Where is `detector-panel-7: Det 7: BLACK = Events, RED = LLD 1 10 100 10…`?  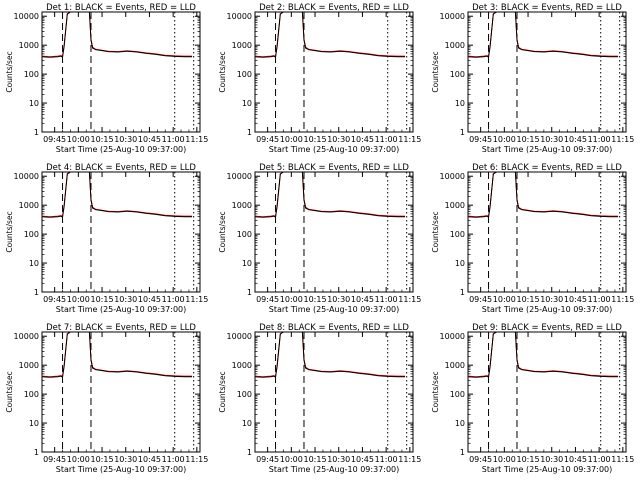
detector-panel-7: Det 7: BLACK = Events, RED = LLD 1 10 100 10… is located at coordinates (106, 400).